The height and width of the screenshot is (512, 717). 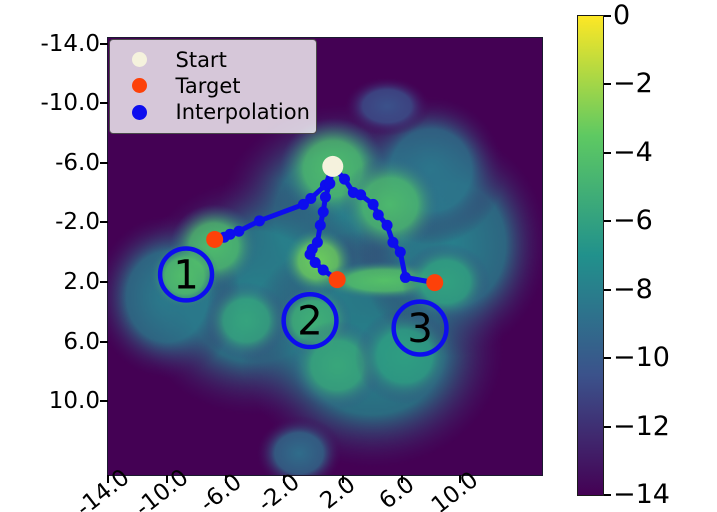 I want to click on y-tick-label--14.0: -14.0, so click(x=70, y=43).